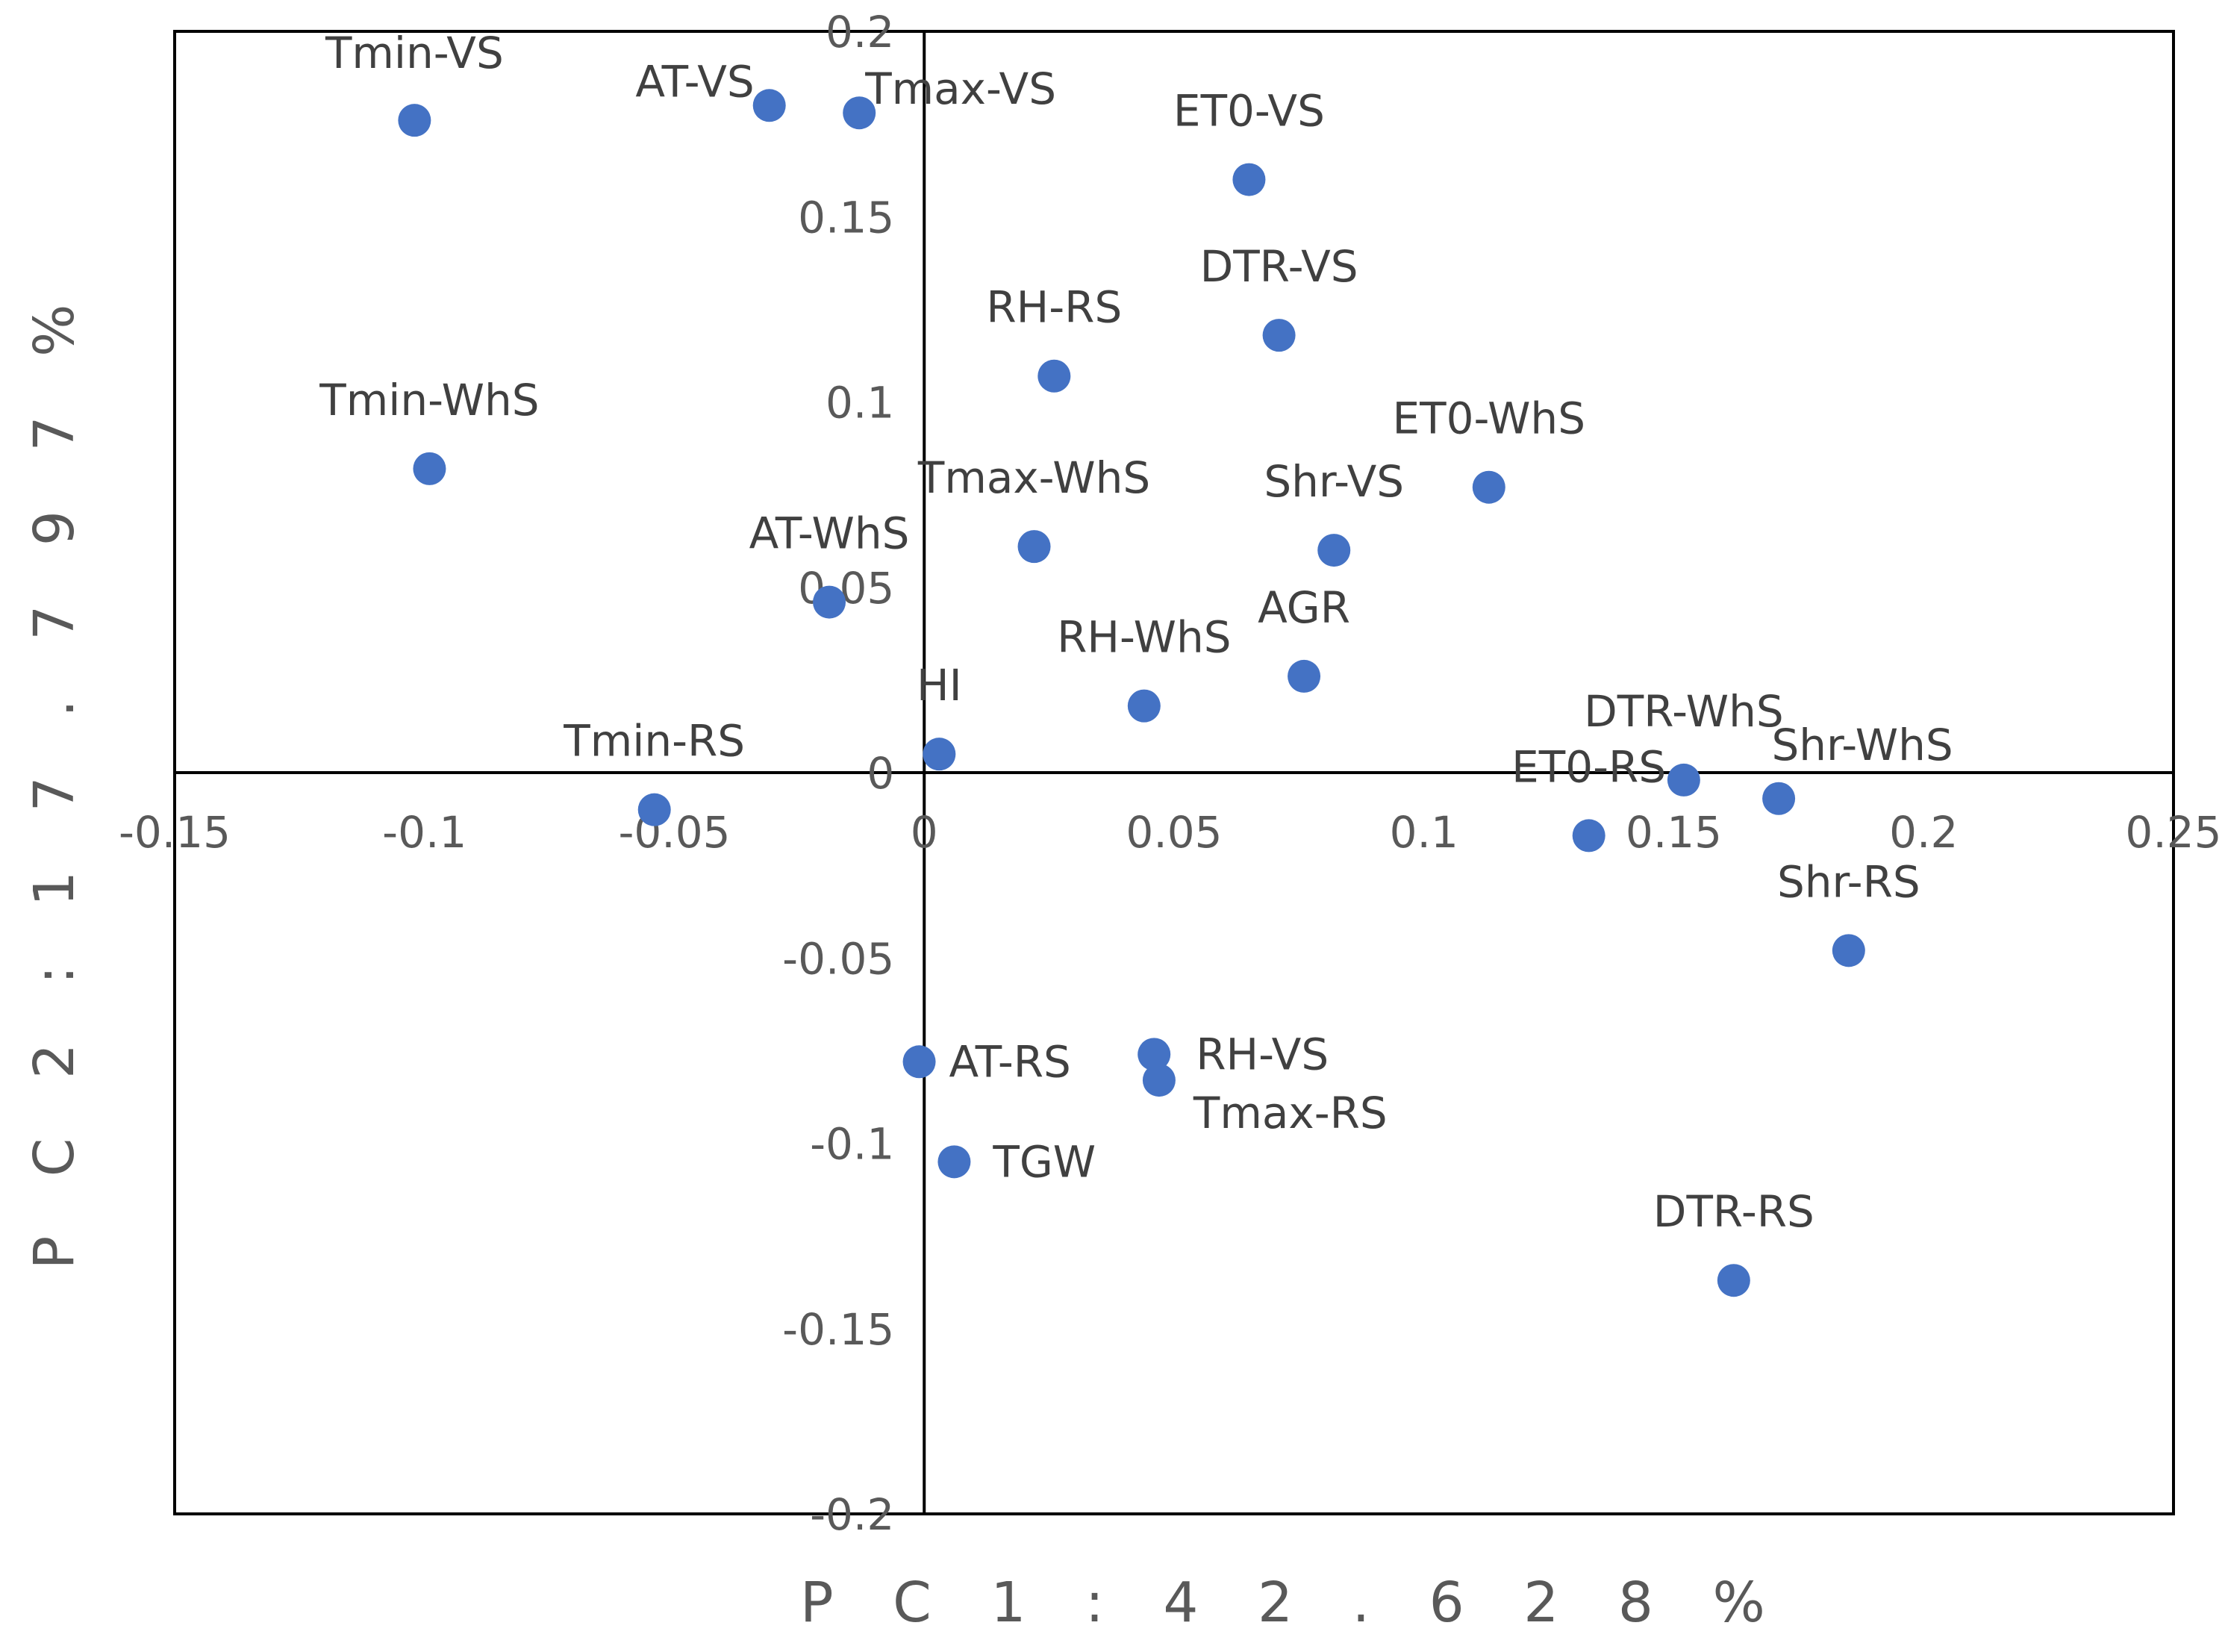 The height and width of the screenshot is (1652, 2225). Describe the element at coordinates (674, 833) in the screenshot. I see `x-tick-label: -0.05` at that location.